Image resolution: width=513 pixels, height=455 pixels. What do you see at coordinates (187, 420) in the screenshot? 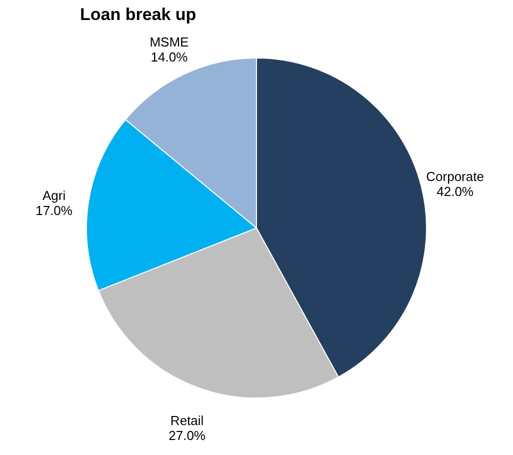
I see `slice-label: Retail` at bounding box center [187, 420].